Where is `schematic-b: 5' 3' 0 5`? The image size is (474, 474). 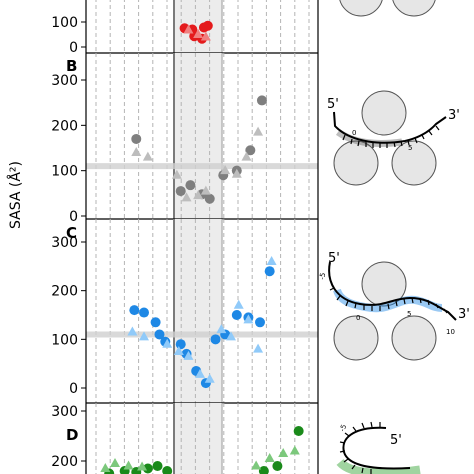
schematic-b: 5' 3' 0 5 is located at coordinates (393, 138).